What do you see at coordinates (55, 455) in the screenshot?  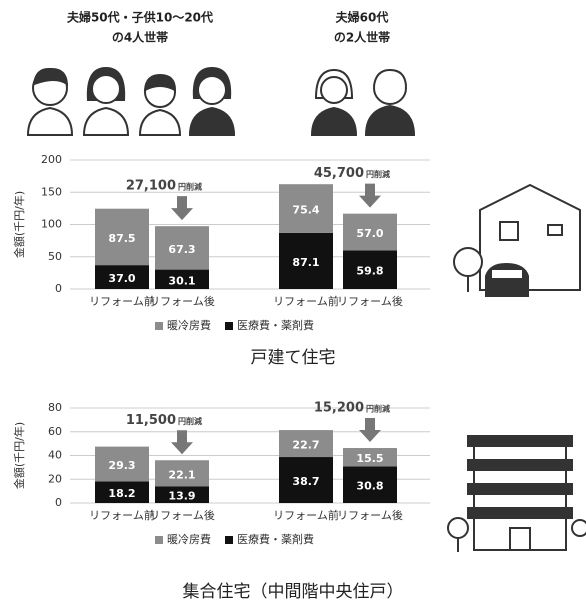 I see `y-tick-label: 40` at bounding box center [55, 455].